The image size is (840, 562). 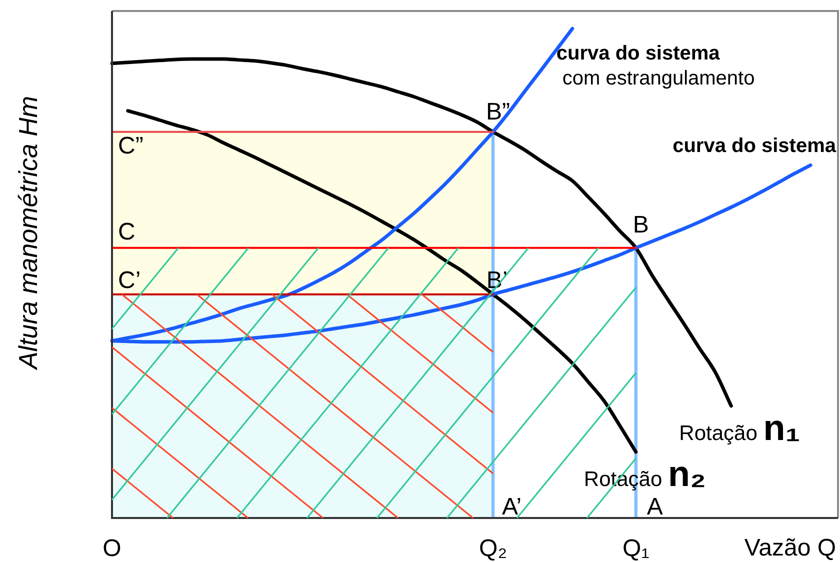 I want to click on series-label: curva do sistema com estrangulamento, so click(x=655, y=66).